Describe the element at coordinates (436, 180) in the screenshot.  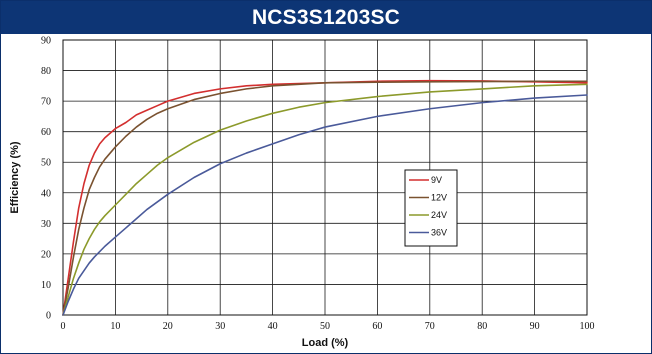
I see `legend-label-9v: 9V` at that location.